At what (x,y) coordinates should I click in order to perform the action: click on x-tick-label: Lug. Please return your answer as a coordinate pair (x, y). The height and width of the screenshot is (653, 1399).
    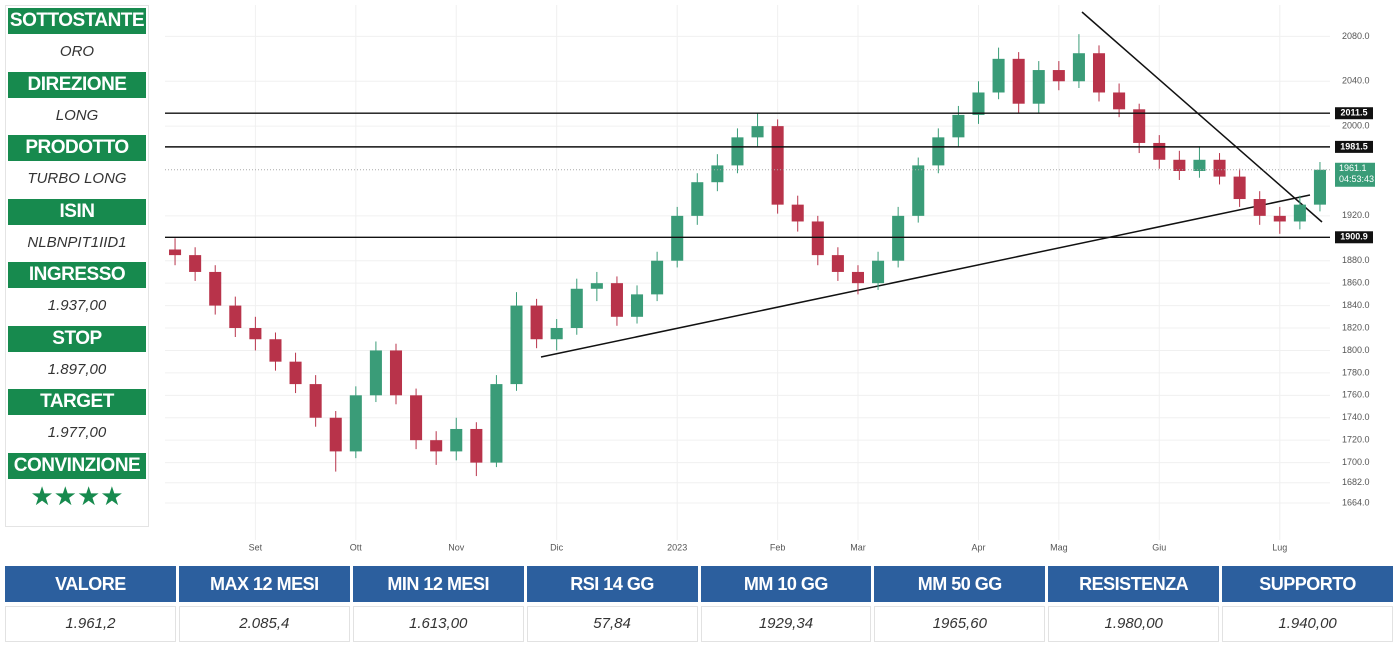
    Looking at the image, I should click on (1279, 547).